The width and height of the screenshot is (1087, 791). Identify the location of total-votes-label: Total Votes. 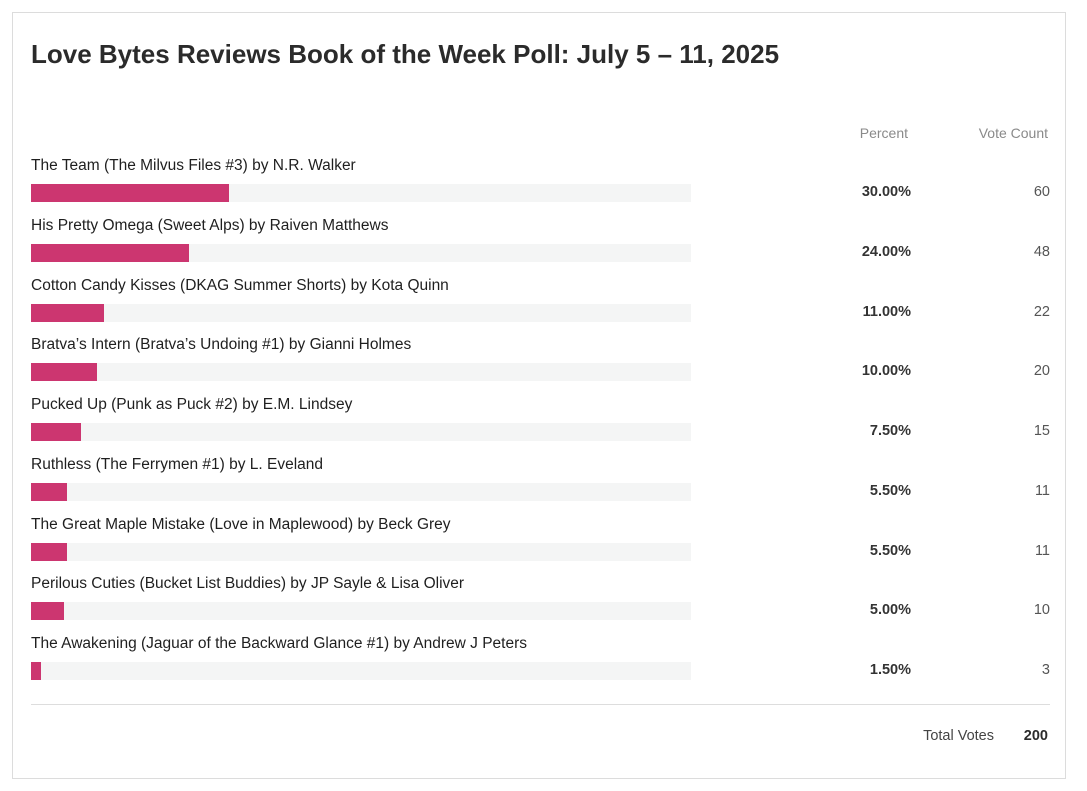
(958, 736).